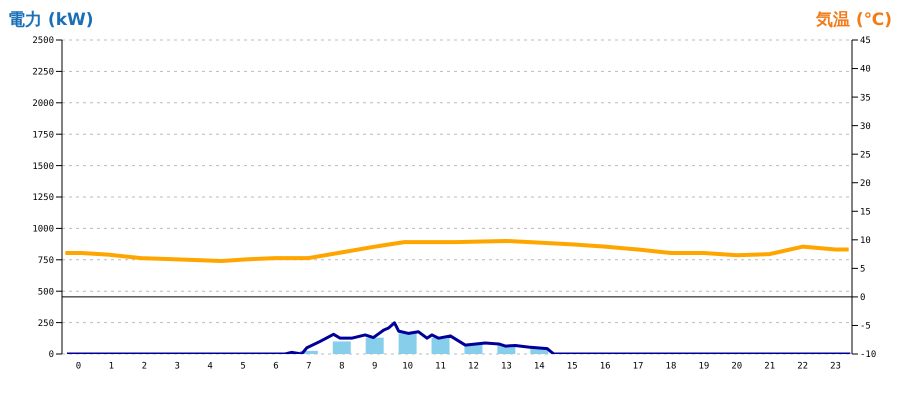  What do you see at coordinates (539, 366) in the screenshot?
I see `x-tick-label: 14` at bounding box center [539, 366].